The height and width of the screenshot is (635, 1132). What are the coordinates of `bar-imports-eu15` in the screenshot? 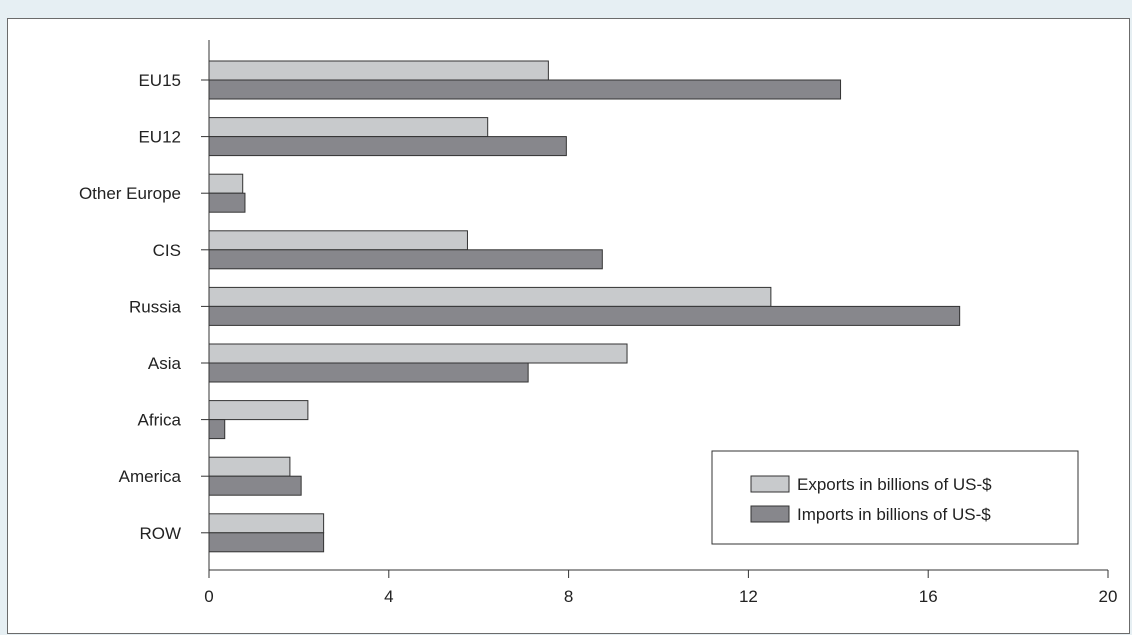 It's located at (525, 89).